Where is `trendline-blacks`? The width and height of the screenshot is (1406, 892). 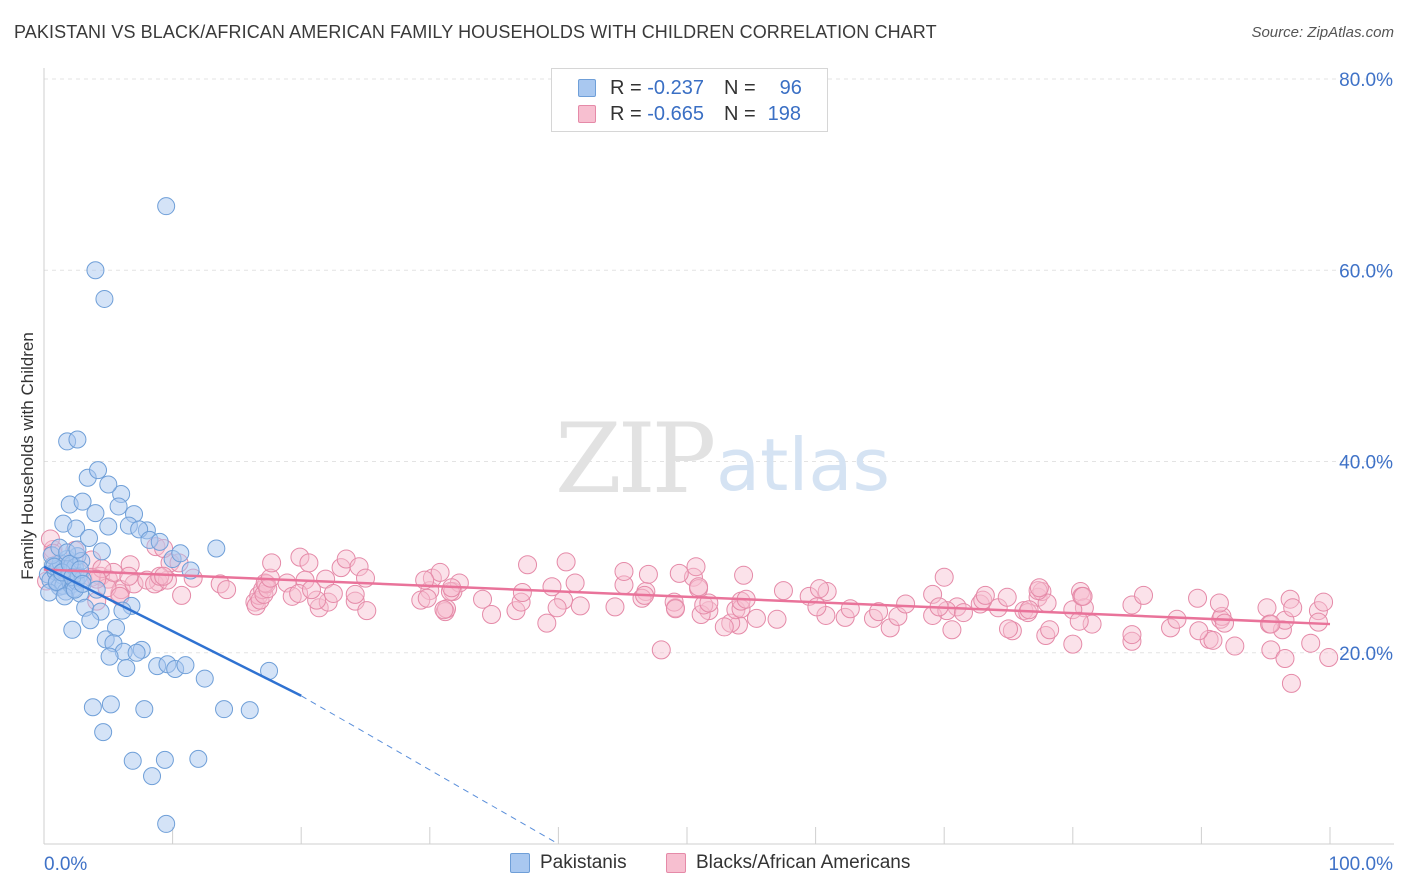
trendline-blacks is located at coordinates (687, 597).